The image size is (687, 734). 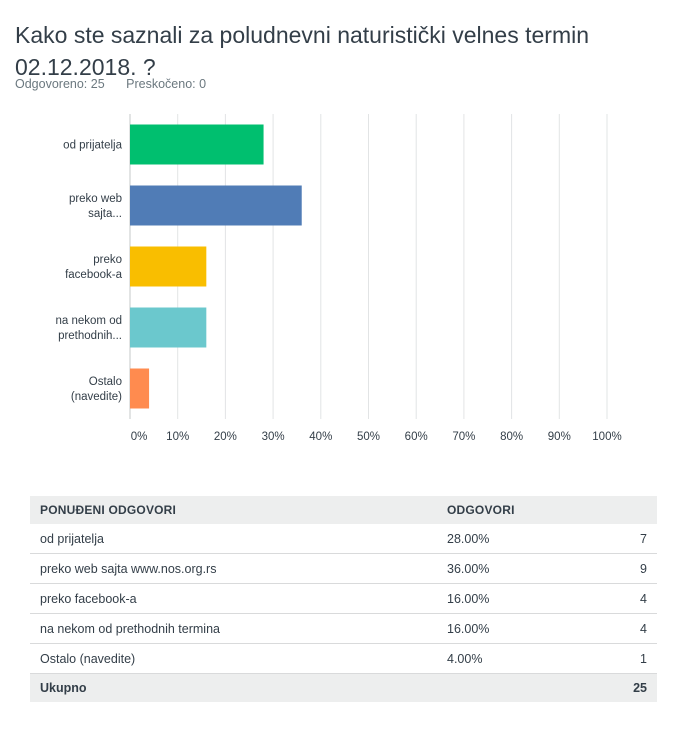 I want to click on row-label: preko web sajta www.nos.org.rs, so click(x=233, y=568).